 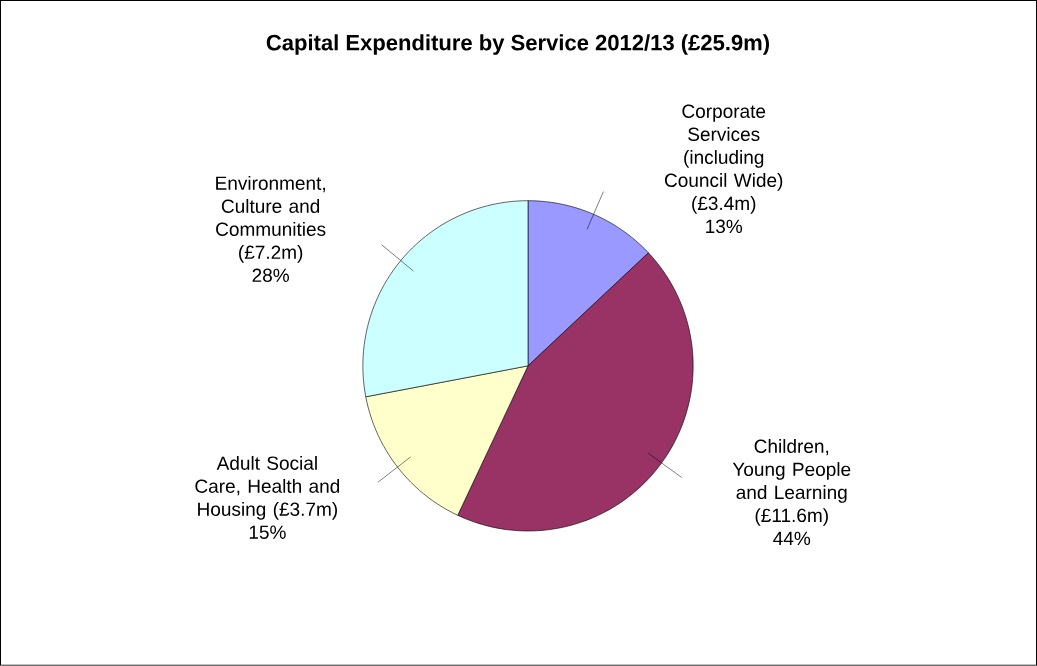 I want to click on legend-label: Adult Social Care, Health and Housing (£3.7m), so click(x=267, y=488).